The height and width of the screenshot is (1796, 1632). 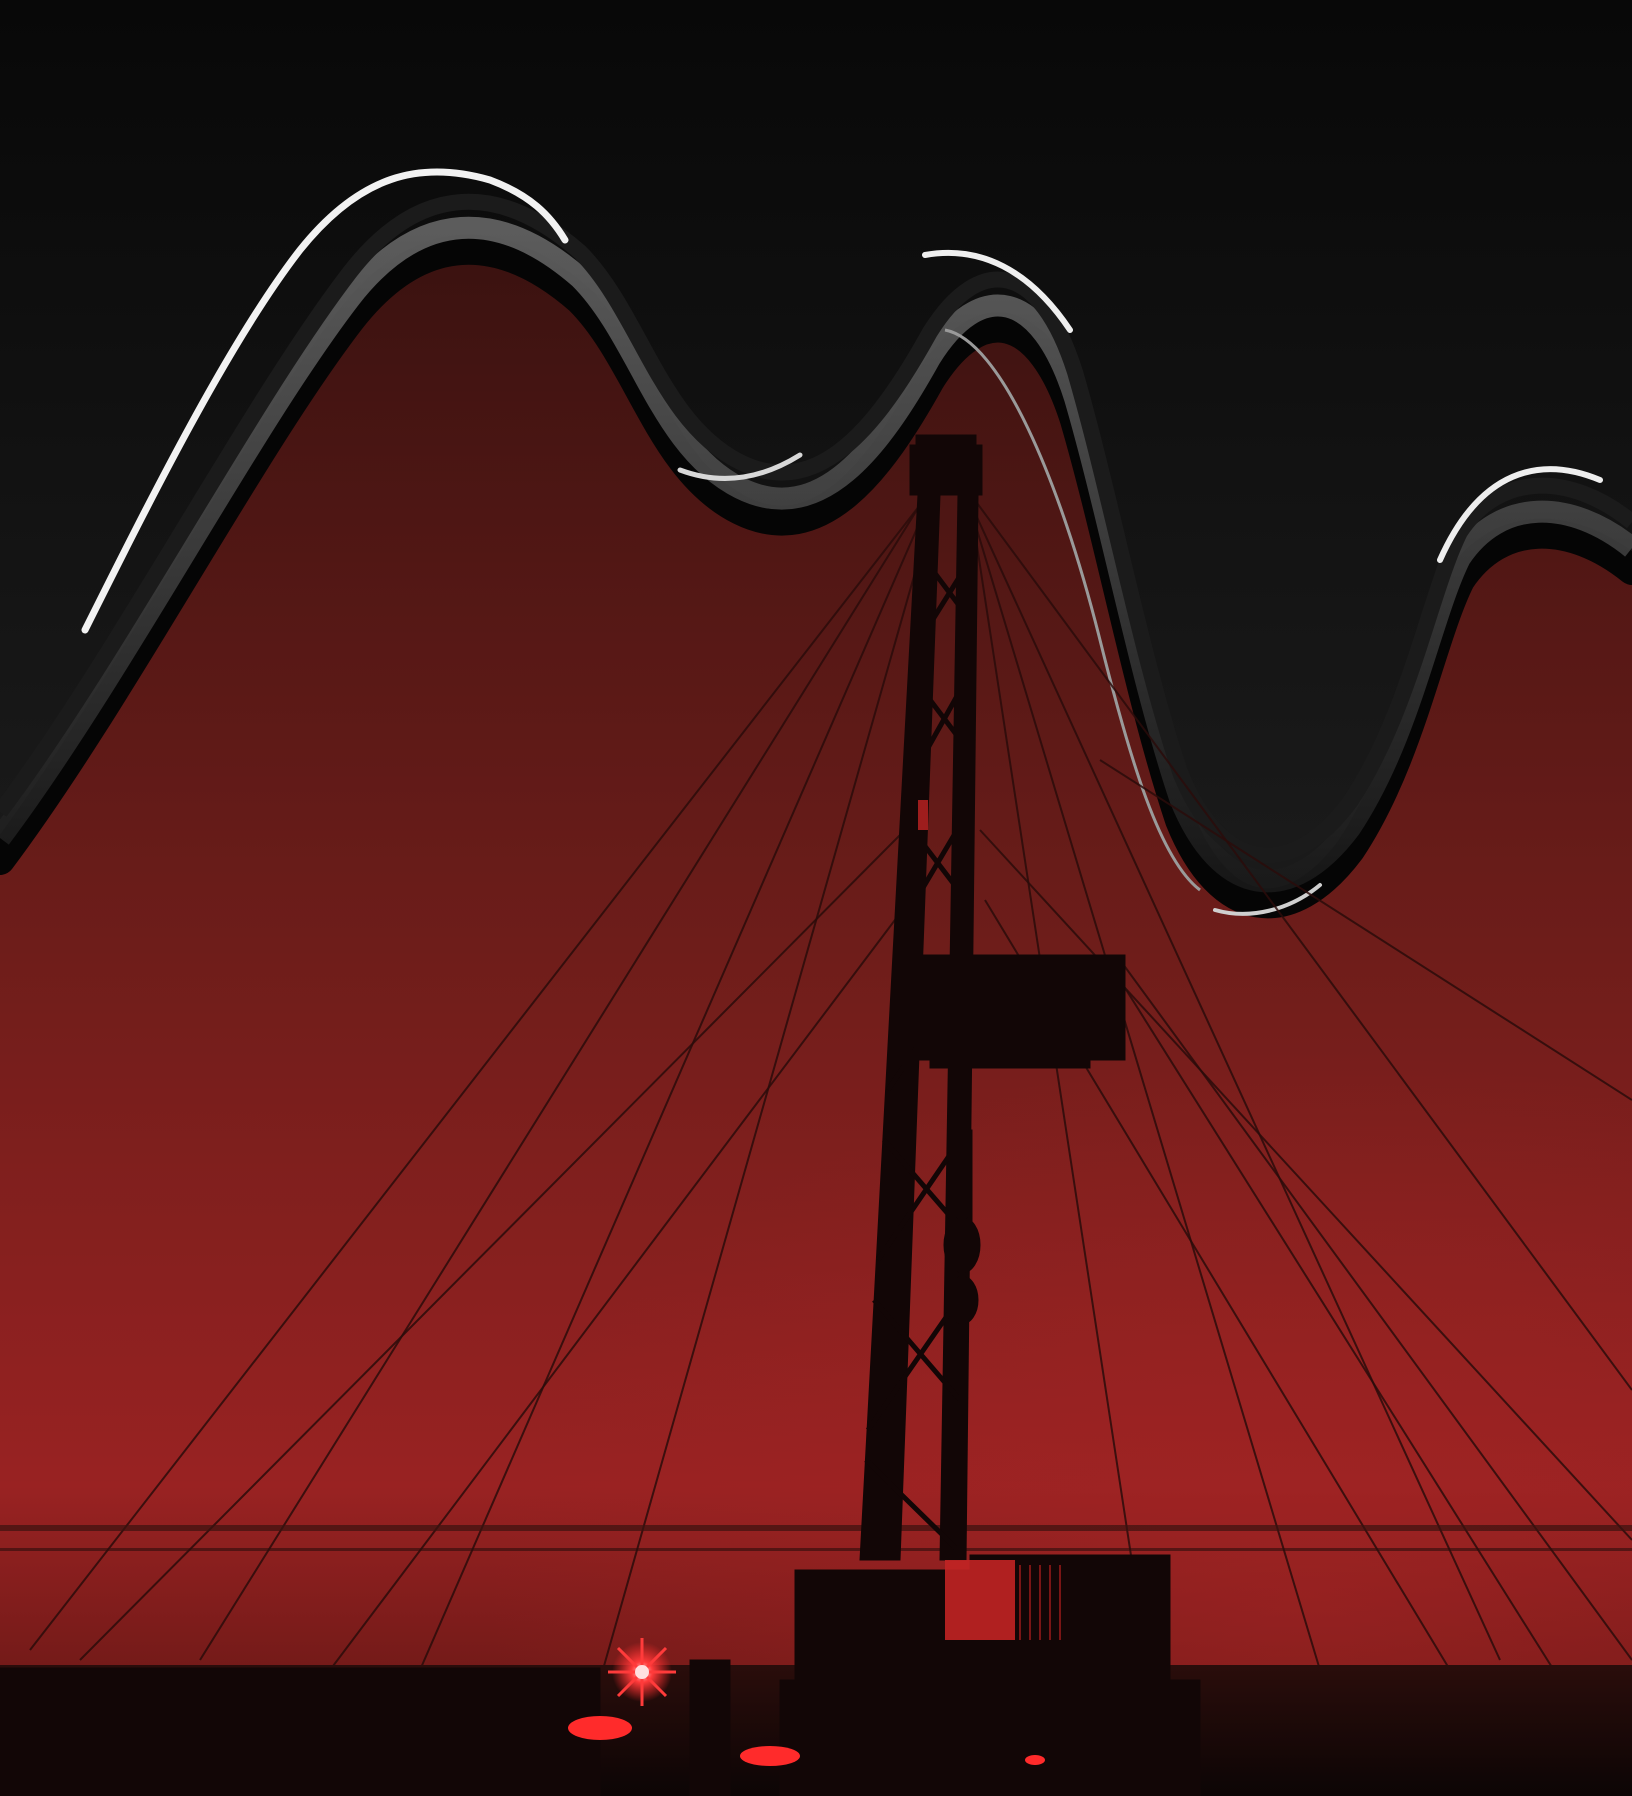 I want to click on starburst-light-icon, so click(x=642, y=1672).